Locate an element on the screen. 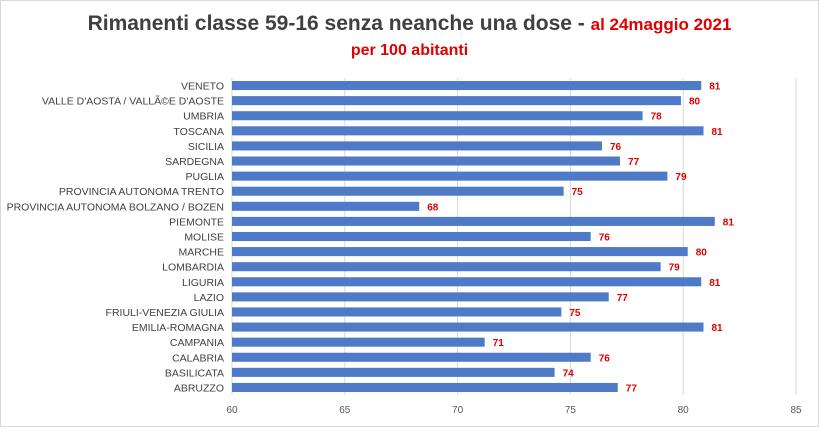  category-label: LAZIO is located at coordinates (209, 298).